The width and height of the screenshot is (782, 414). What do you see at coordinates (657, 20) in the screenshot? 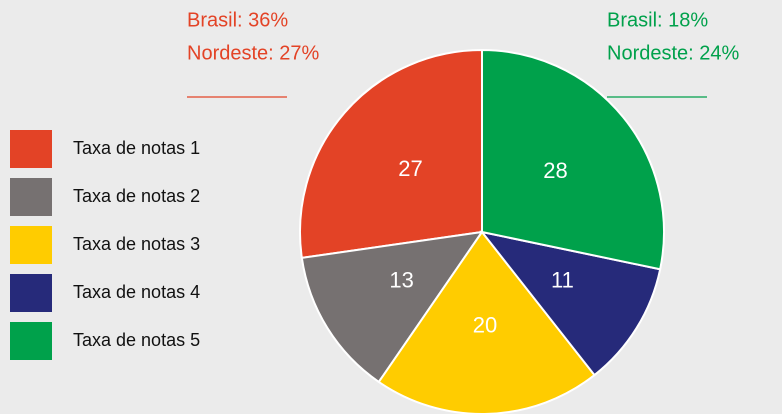
I see `annotation: Brasil: 18%` at bounding box center [657, 20].